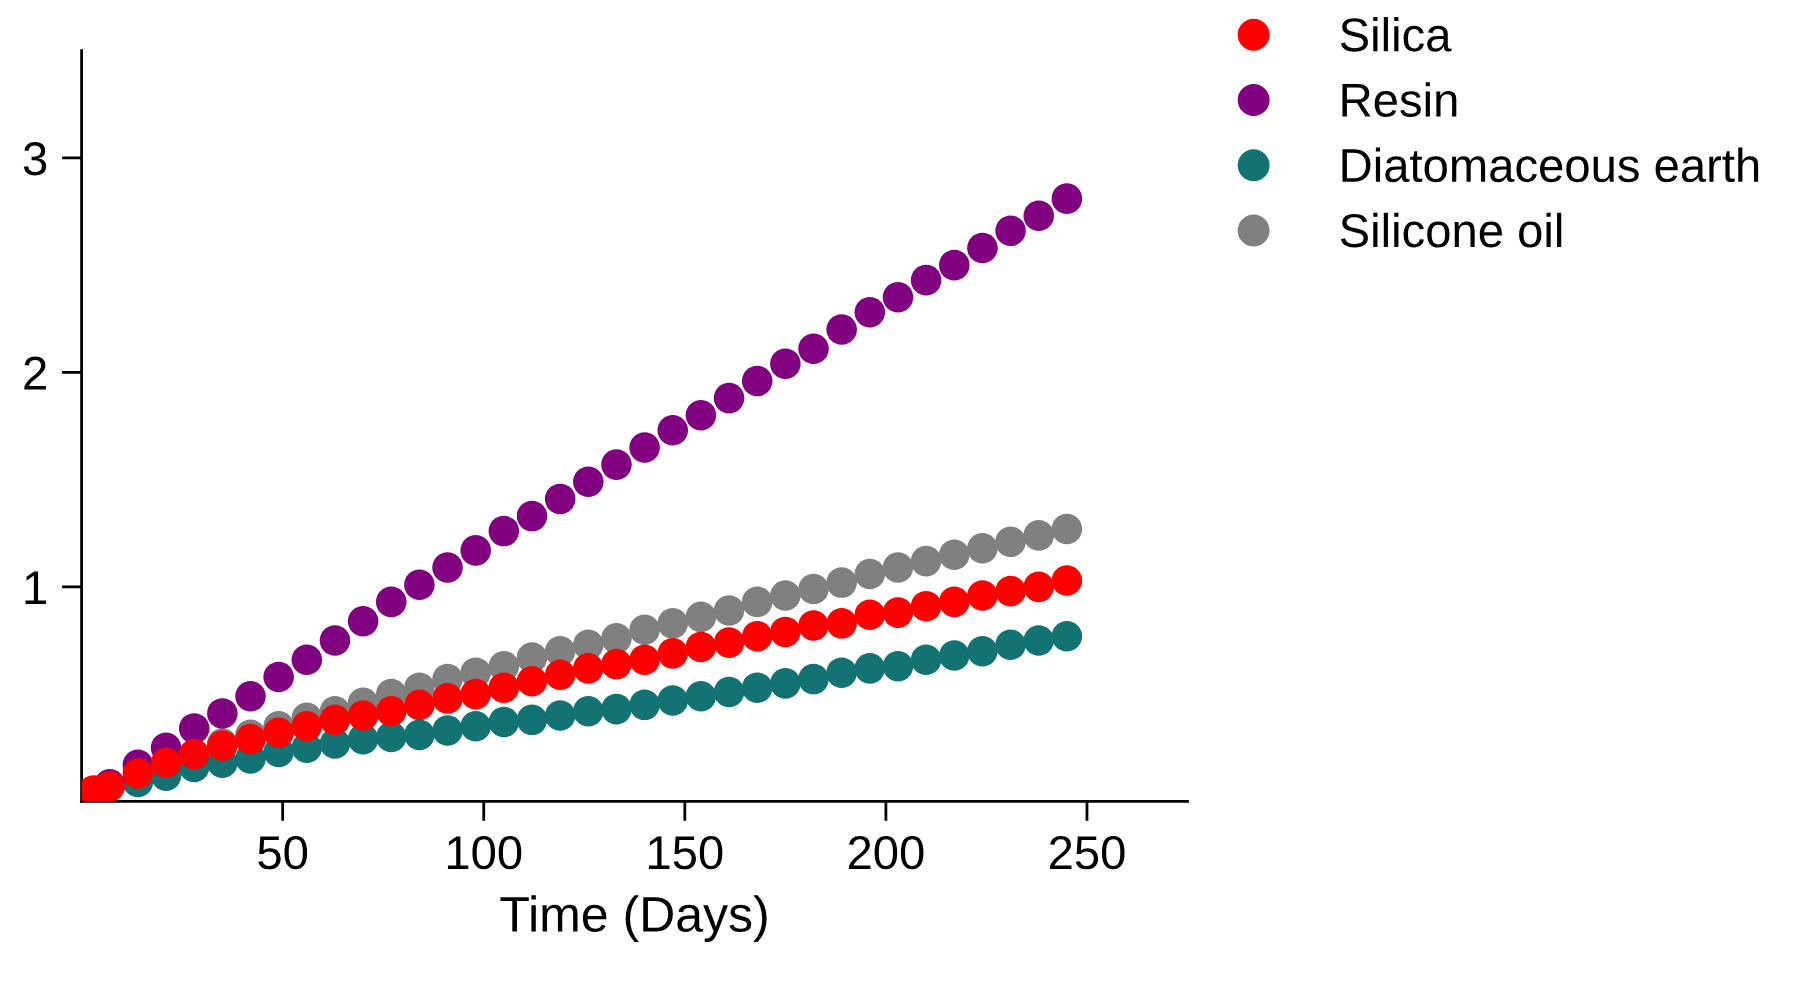 The image size is (1813, 993). Describe the element at coordinates (1396, 34) in the screenshot. I see `legend-label: Silica` at that location.